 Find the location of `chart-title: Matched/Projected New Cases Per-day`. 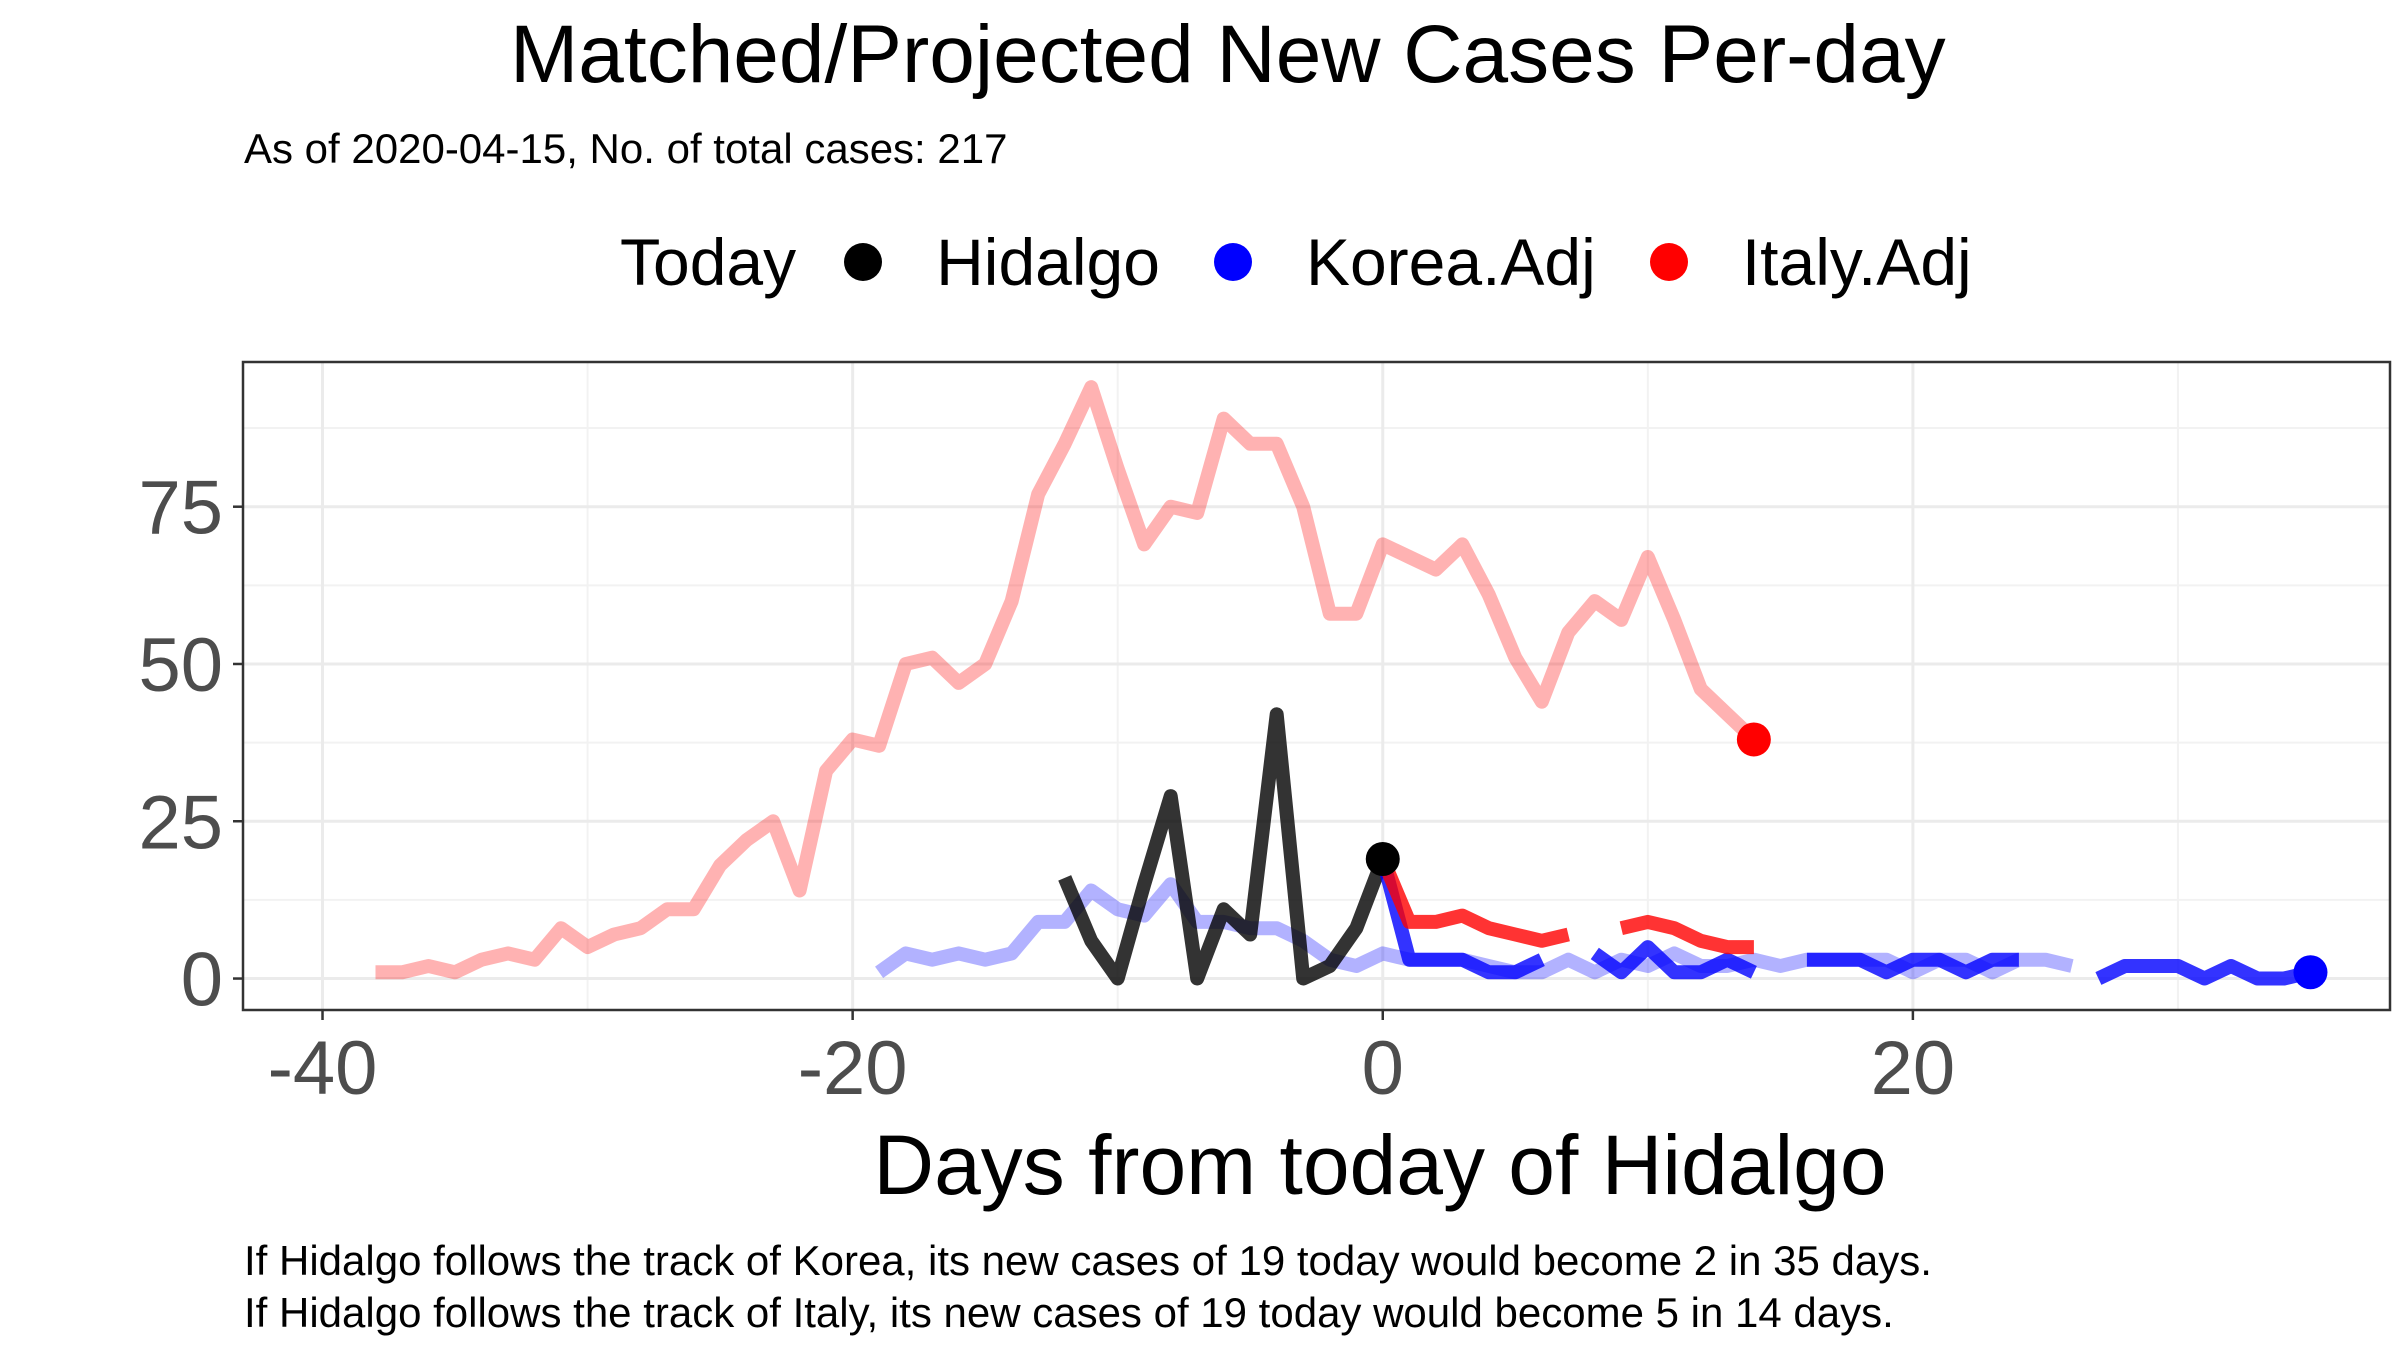

chart-title: Matched/Projected New Cases Per-day is located at coordinates (1228, 54).